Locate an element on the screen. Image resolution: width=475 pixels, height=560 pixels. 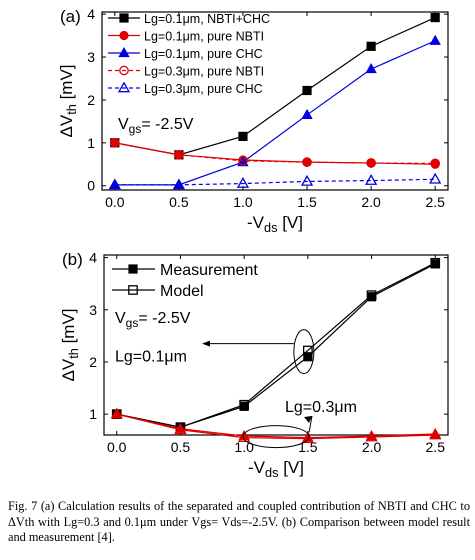
legend-b: Measurement Model is located at coordinates (185, 281).